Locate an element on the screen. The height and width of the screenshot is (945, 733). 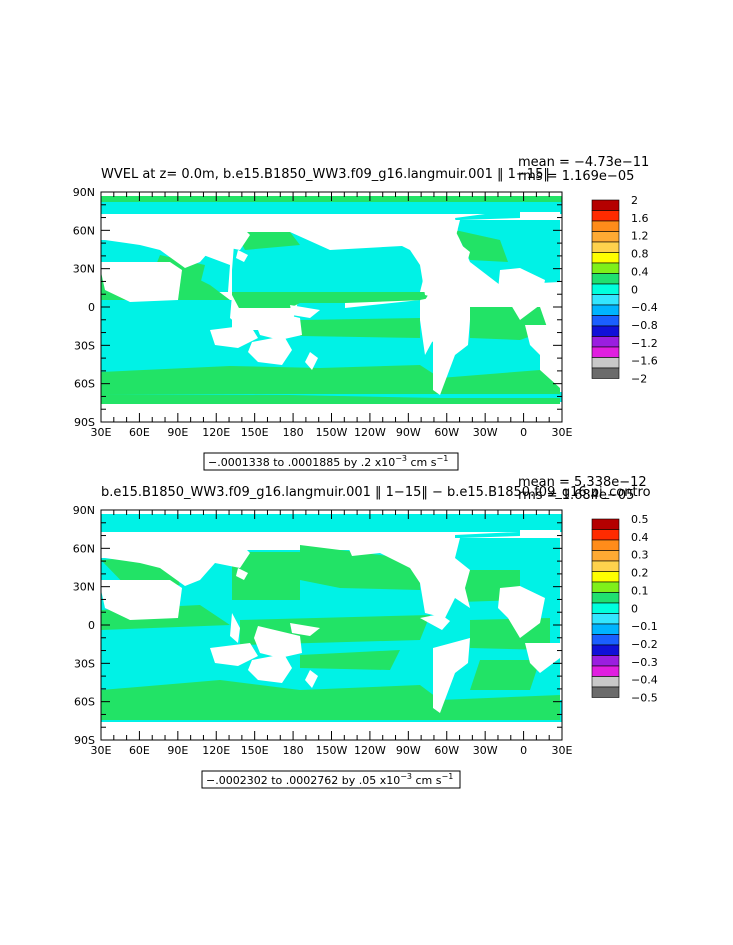
colorbar-label: −0.8 is located at coordinates (644, 325).